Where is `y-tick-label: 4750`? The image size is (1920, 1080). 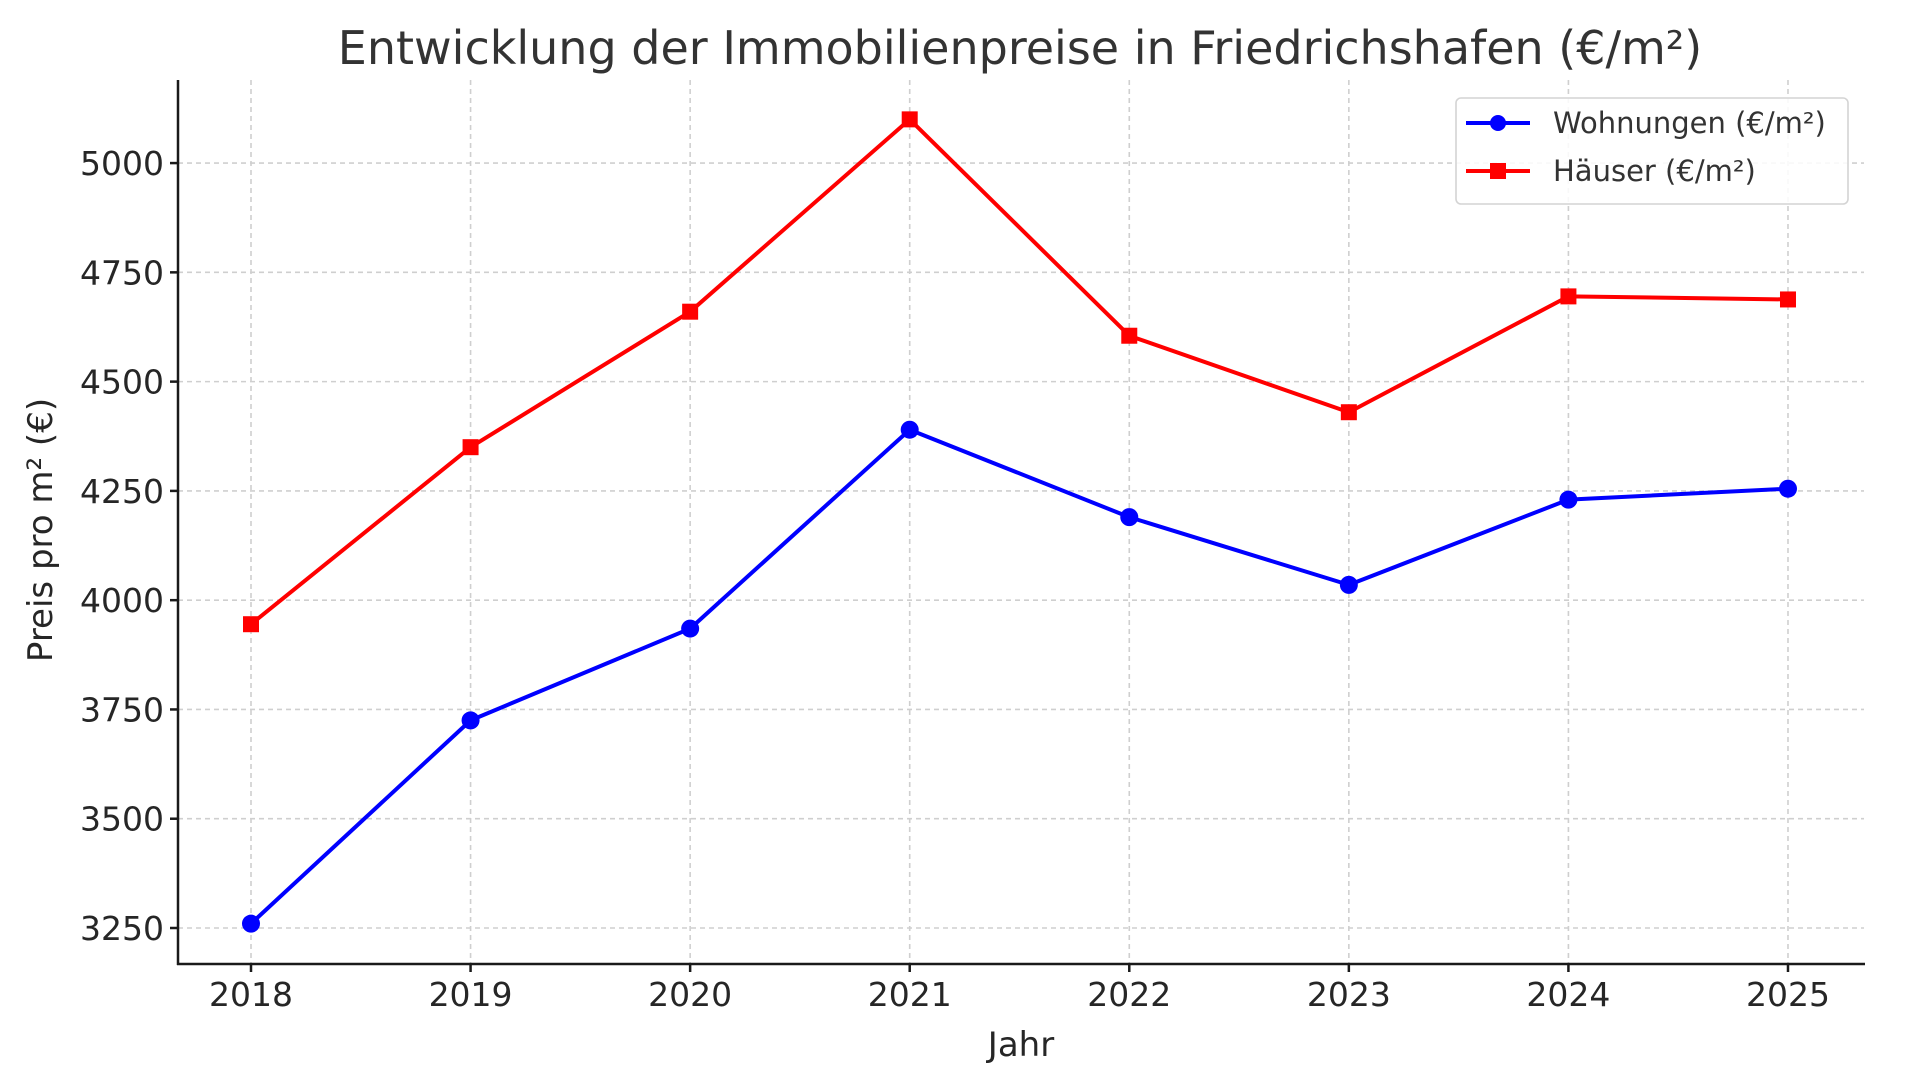 y-tick-label: 4750 is located at coordinates (122, 272).